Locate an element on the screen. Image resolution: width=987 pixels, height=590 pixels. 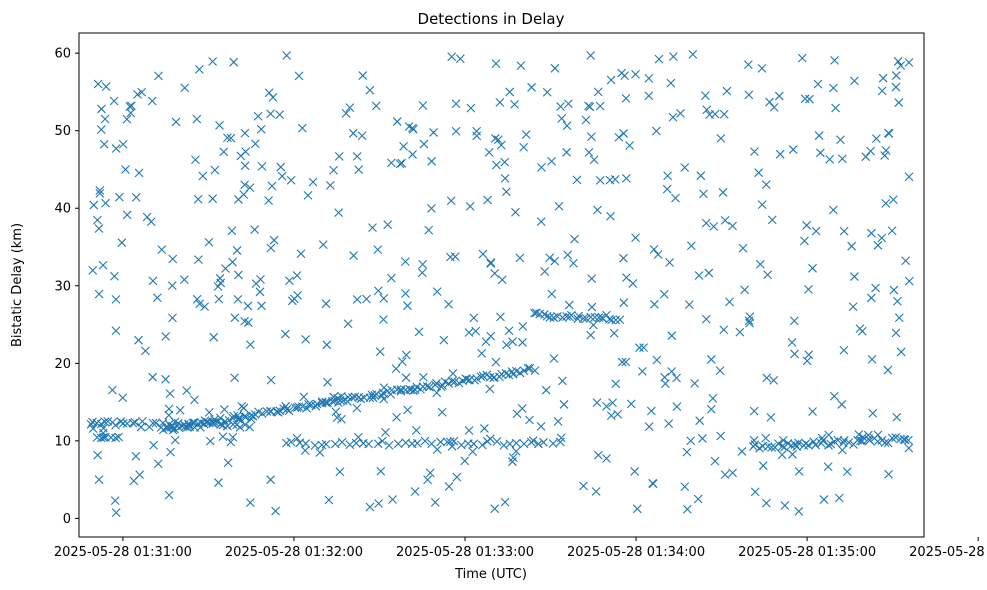
y-tick-label: 40 is located at coordinates (62, 209).